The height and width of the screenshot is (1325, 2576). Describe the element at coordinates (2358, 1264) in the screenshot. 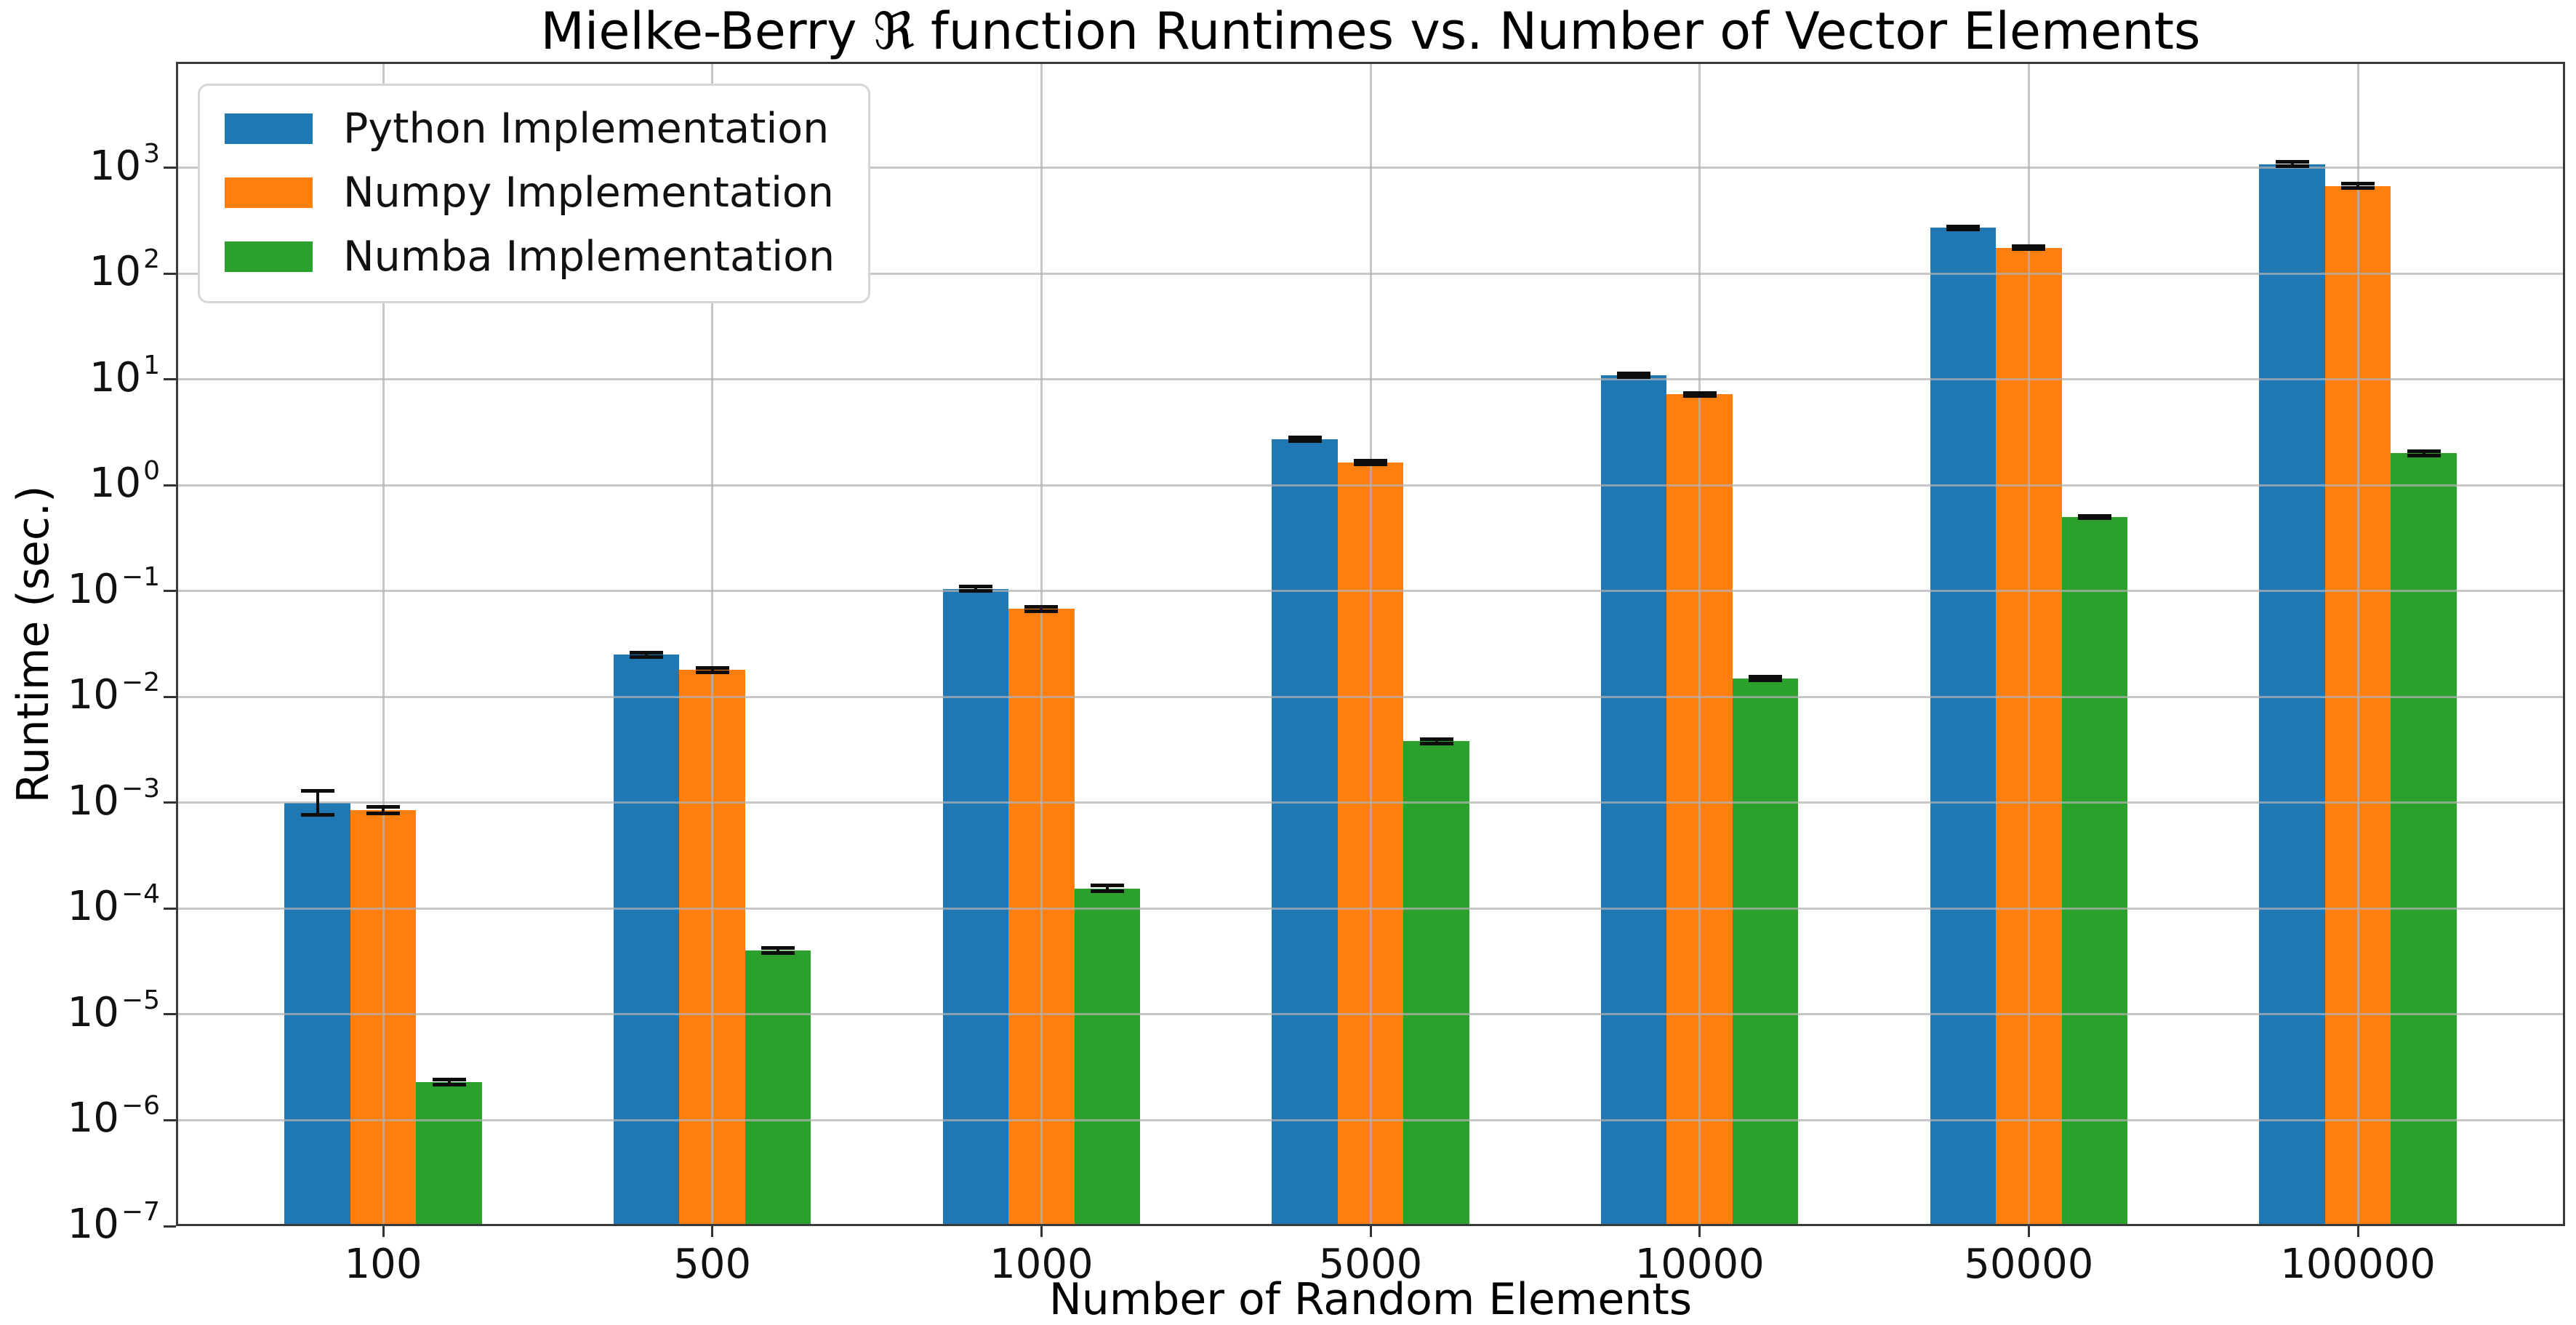

I see `x-tick-label-100000: 100000` at that location.